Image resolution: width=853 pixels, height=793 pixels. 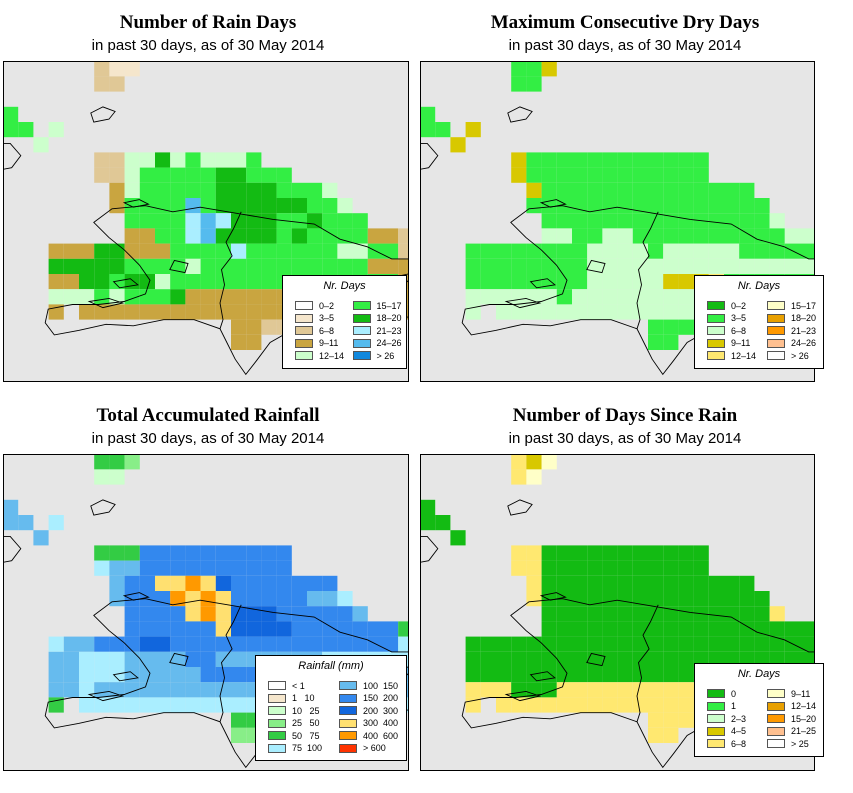 What do you see at coordinates (327, 305) in the screenshot?
I see `legend-label: 0–2` at bounding box center [327, 305].